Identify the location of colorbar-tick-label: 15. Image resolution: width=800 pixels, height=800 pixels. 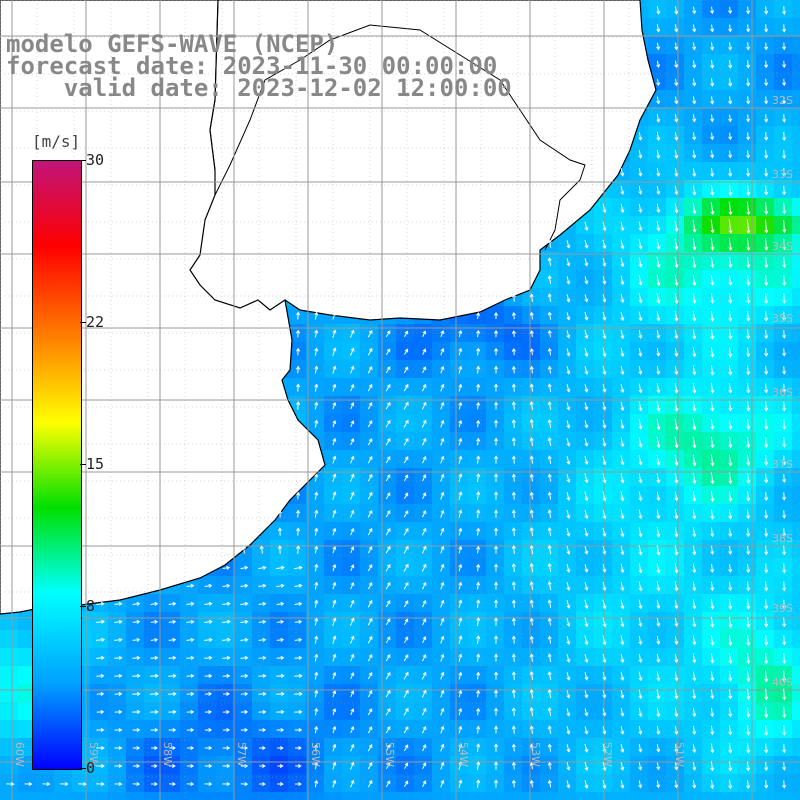
(95, 464).